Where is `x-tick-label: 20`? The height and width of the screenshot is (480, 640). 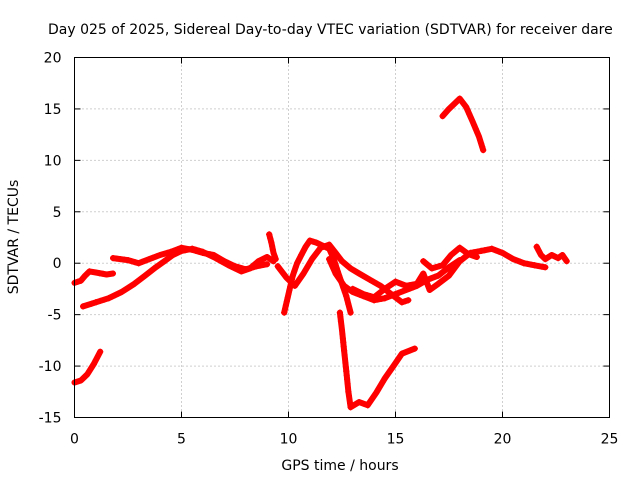 x-tick-label: 20 is located at coordinates (503, 440).